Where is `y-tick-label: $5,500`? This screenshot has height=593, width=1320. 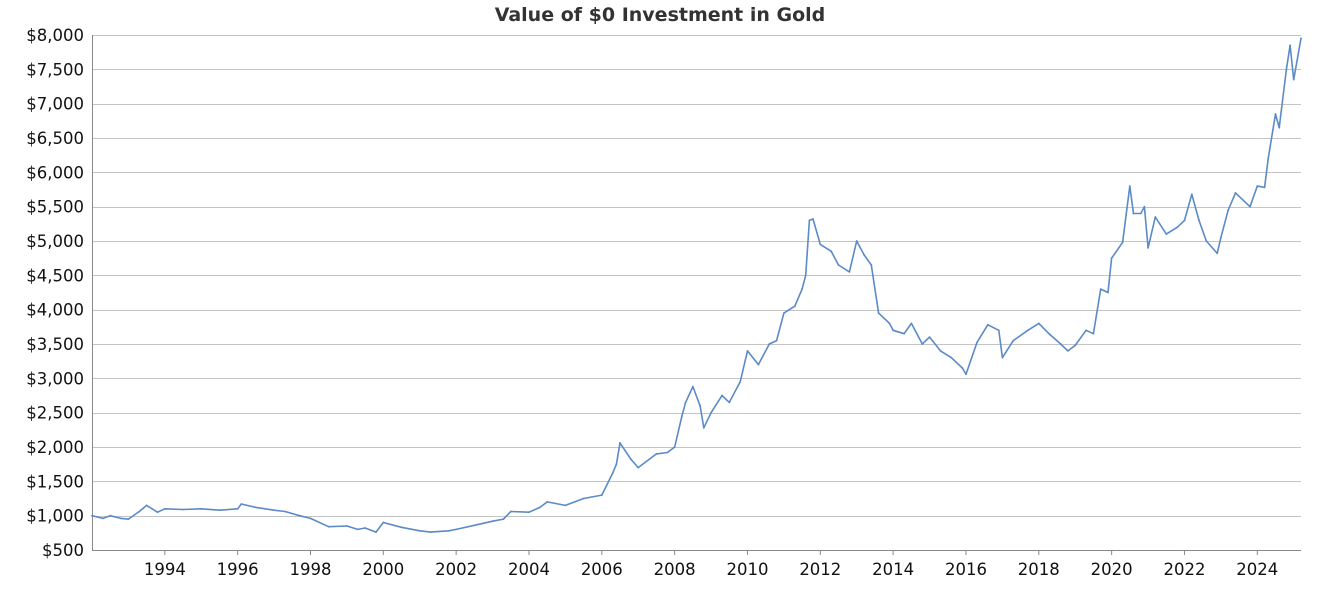 y-tick-label: $5,500 is located at coordinates (55, 207).